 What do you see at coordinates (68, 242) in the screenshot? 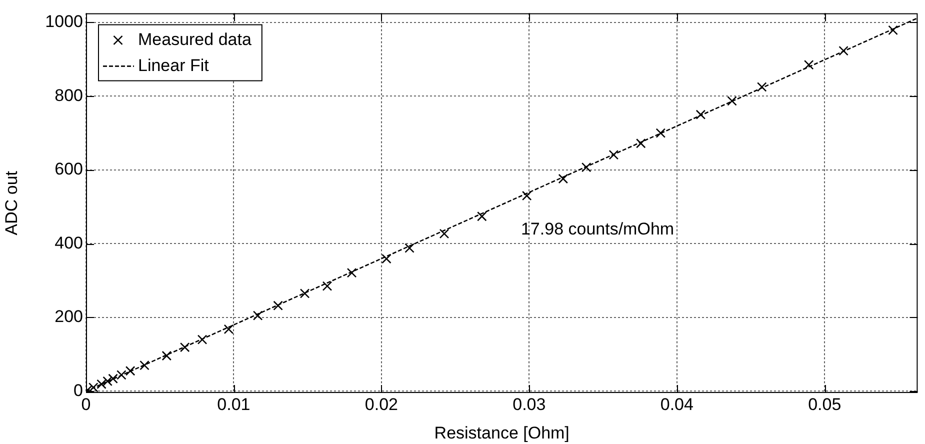
I see `y-tick-label: 400` at bounding box center [68, 242].